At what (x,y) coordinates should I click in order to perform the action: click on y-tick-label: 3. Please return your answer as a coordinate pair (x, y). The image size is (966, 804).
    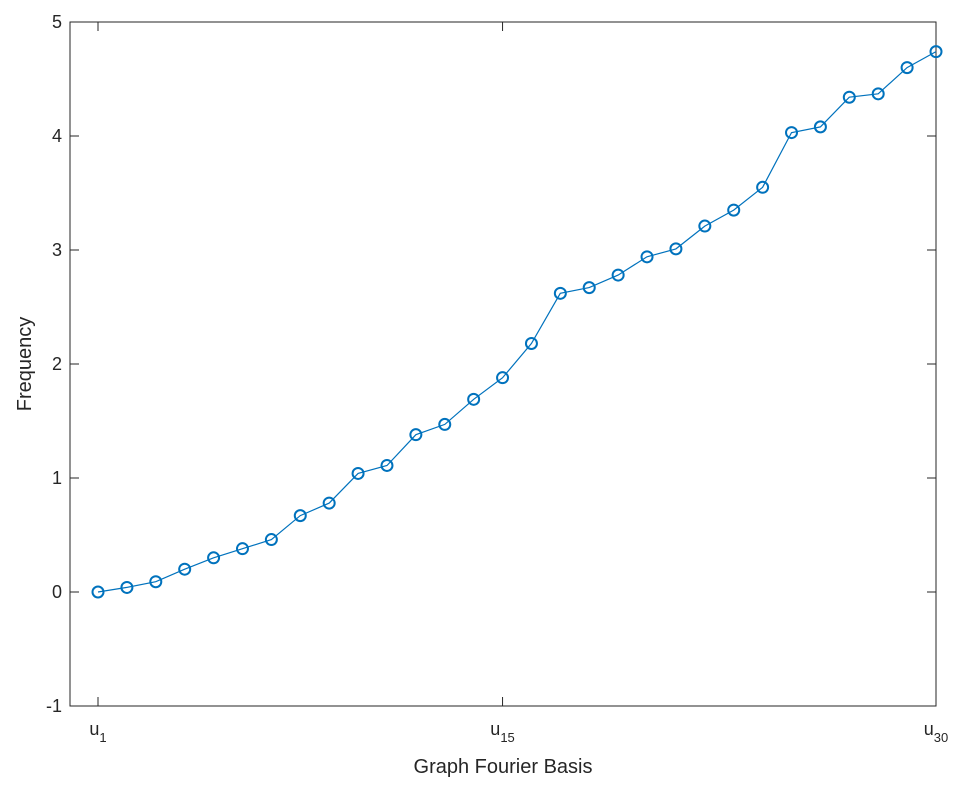
    Looking at the image, I should click on (57, 250).